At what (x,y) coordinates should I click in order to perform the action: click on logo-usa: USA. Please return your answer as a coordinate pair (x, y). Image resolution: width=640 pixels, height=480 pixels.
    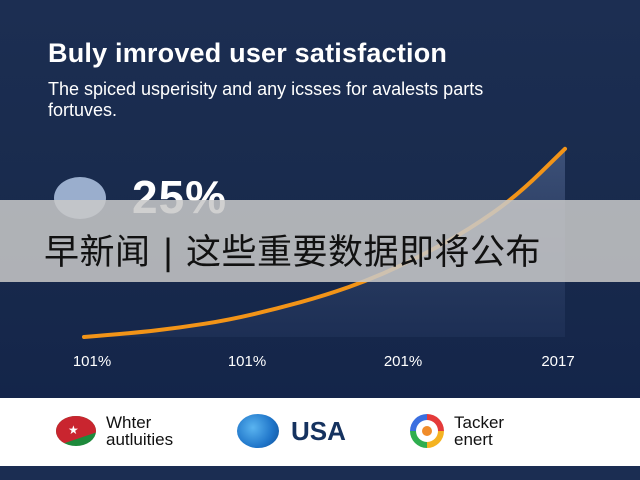
    Looking at the image, I should click on (291, 431).